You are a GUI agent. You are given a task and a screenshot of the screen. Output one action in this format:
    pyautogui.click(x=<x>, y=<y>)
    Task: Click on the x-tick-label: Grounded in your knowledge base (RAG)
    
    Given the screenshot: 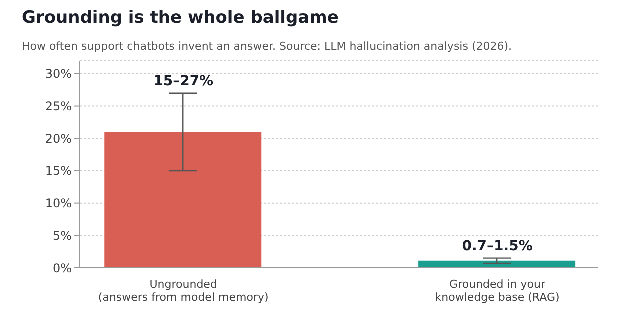 What is the action you would take?
    pyautogui.click(x=497, y=291)
    